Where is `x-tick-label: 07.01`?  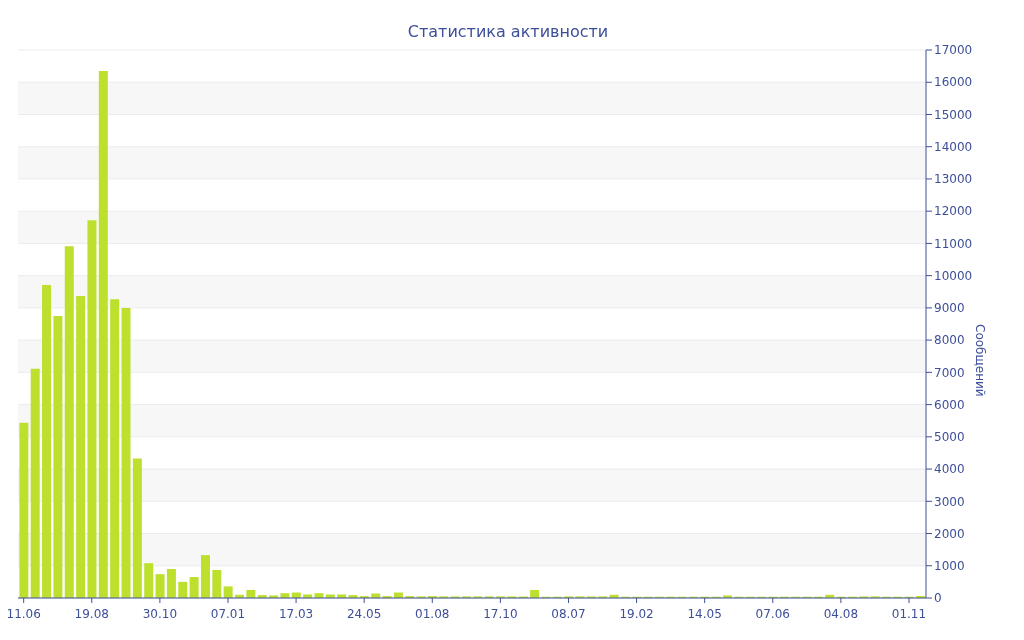
x-tick-label: 07.01 is located at coordinates (228, 614).